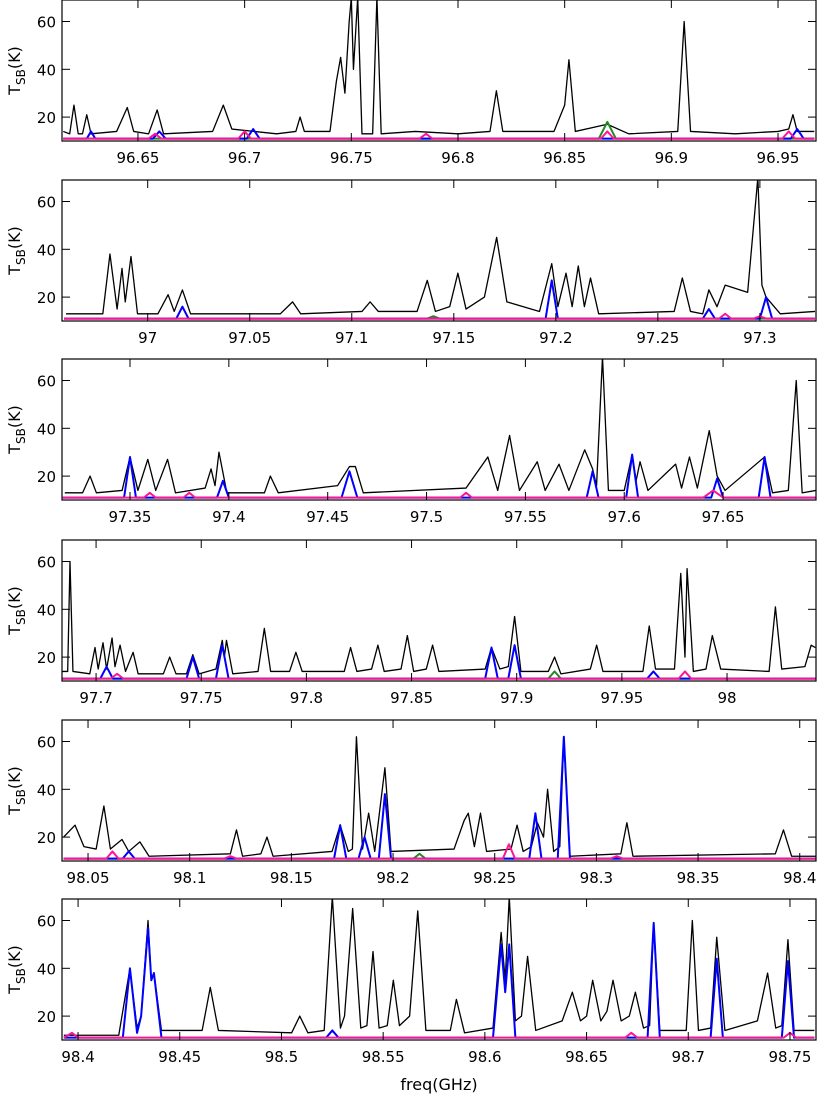 This screenshot has width=830, height=1103. I want to click on x-tick-label: 98.05, so click(88, 878).